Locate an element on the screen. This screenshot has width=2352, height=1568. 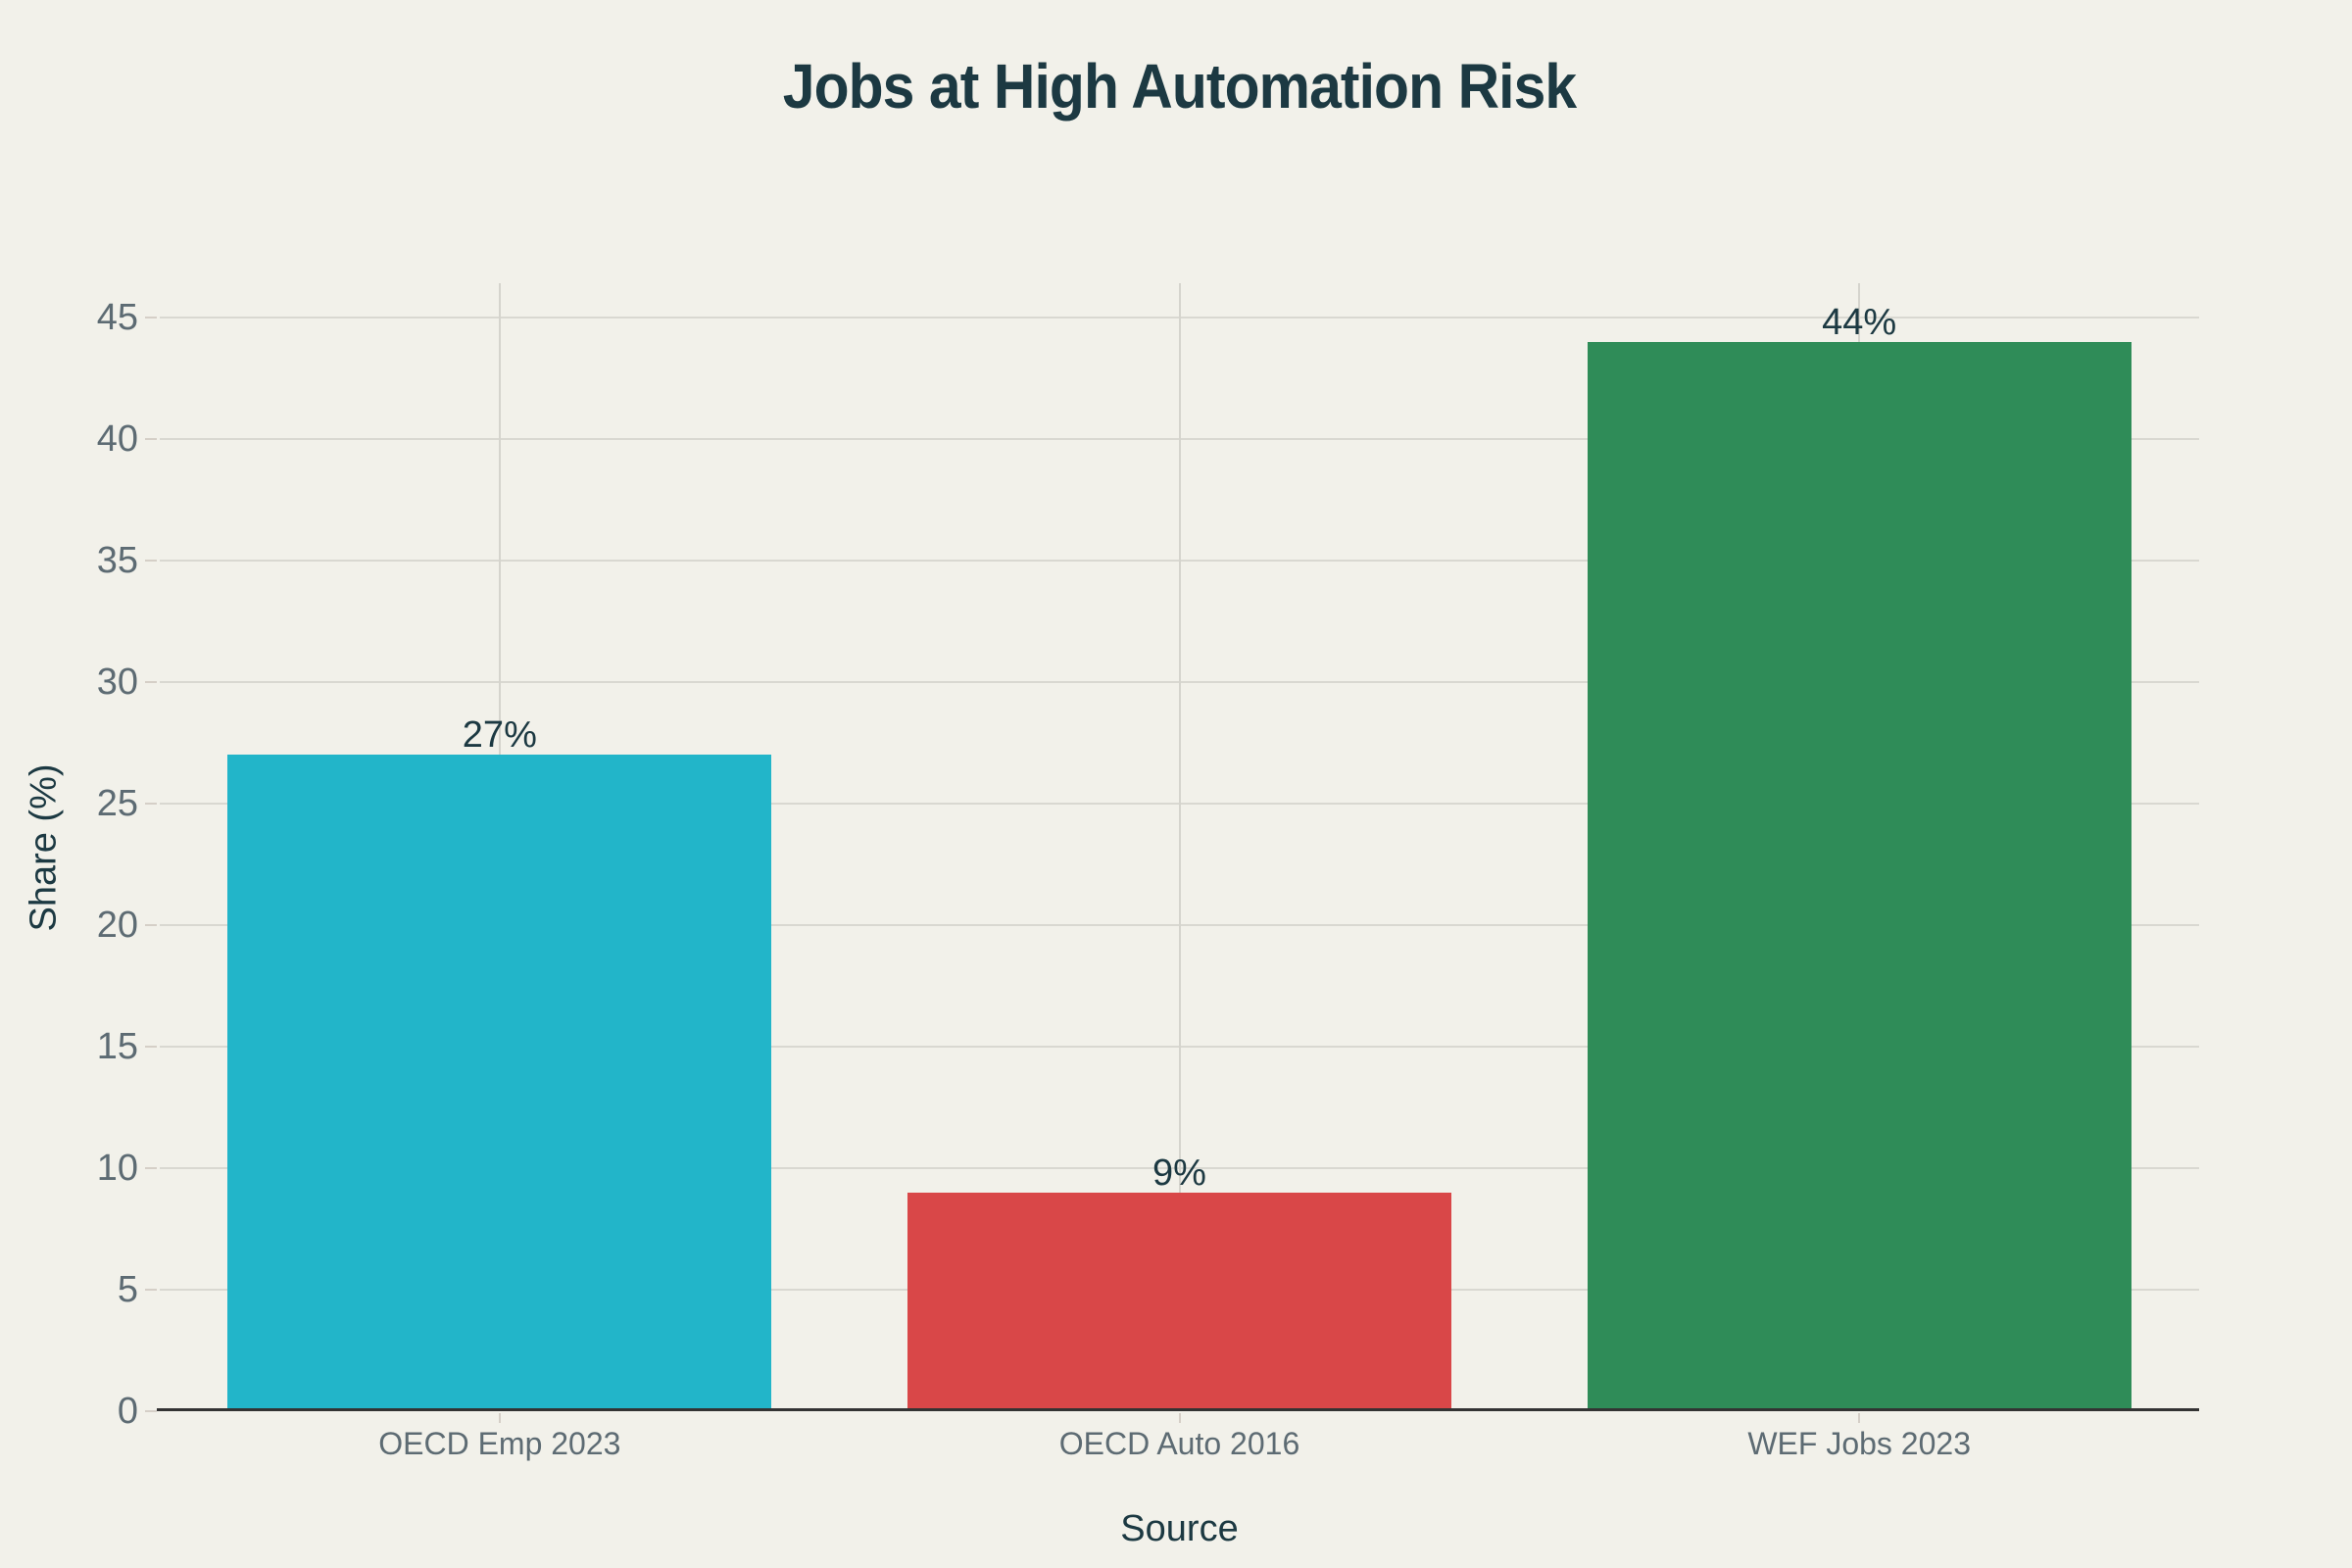
bar-value-label: 44% is located at coordinates (1859, 322).